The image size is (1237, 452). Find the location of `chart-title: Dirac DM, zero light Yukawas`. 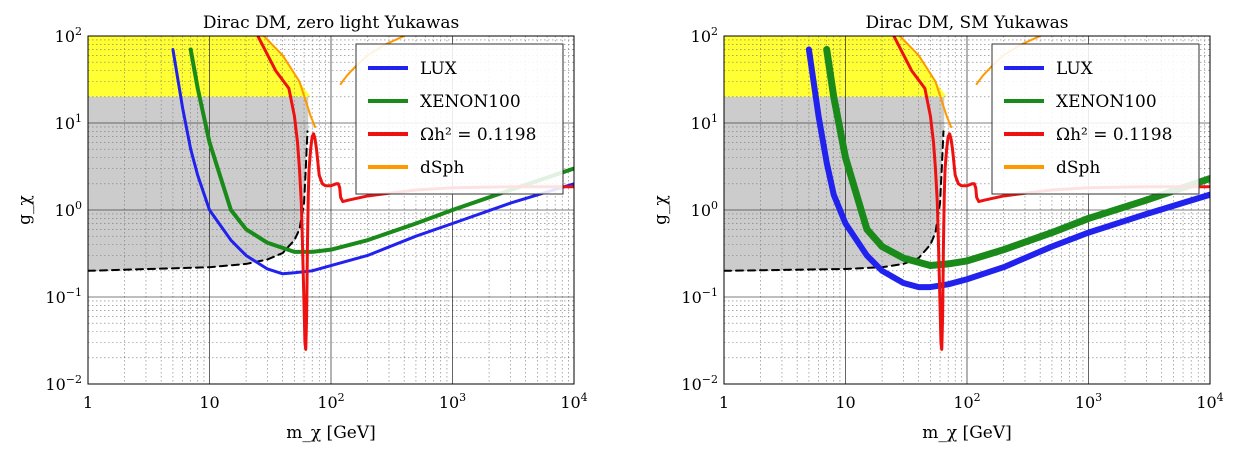

chart-title: Dirac DM, zero light Yukawas is located at coordinates (331, 23).